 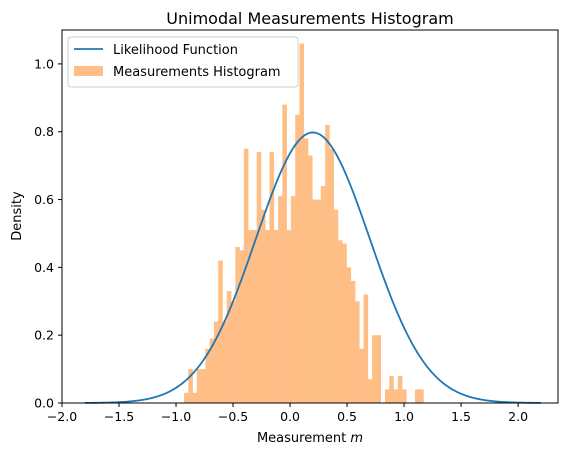 I want to click on x-axis-label-variable: m, so click(x=356, y=438).